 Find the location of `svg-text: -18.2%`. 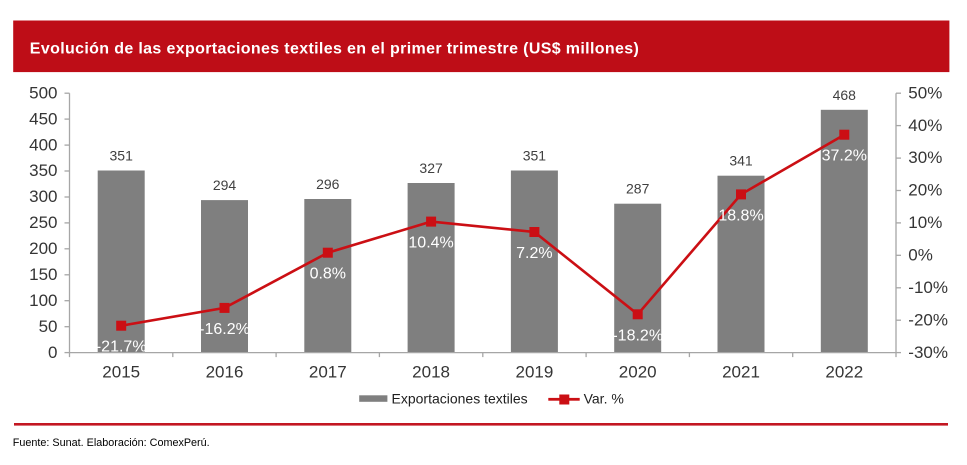

svg-text: -18.2% is located at coordinates (637, 335).